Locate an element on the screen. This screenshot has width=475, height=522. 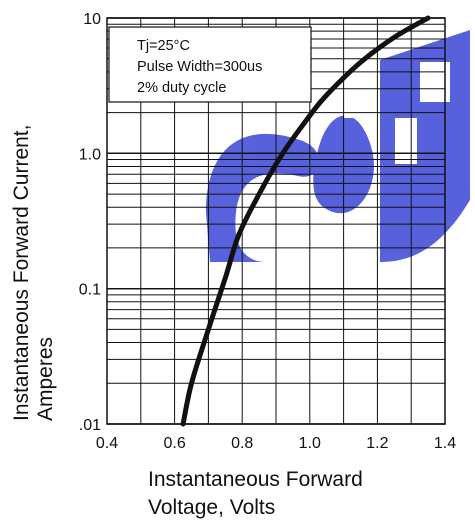
annotation-line-2: Pulse Width=300us is located at coordinates (199, 67).